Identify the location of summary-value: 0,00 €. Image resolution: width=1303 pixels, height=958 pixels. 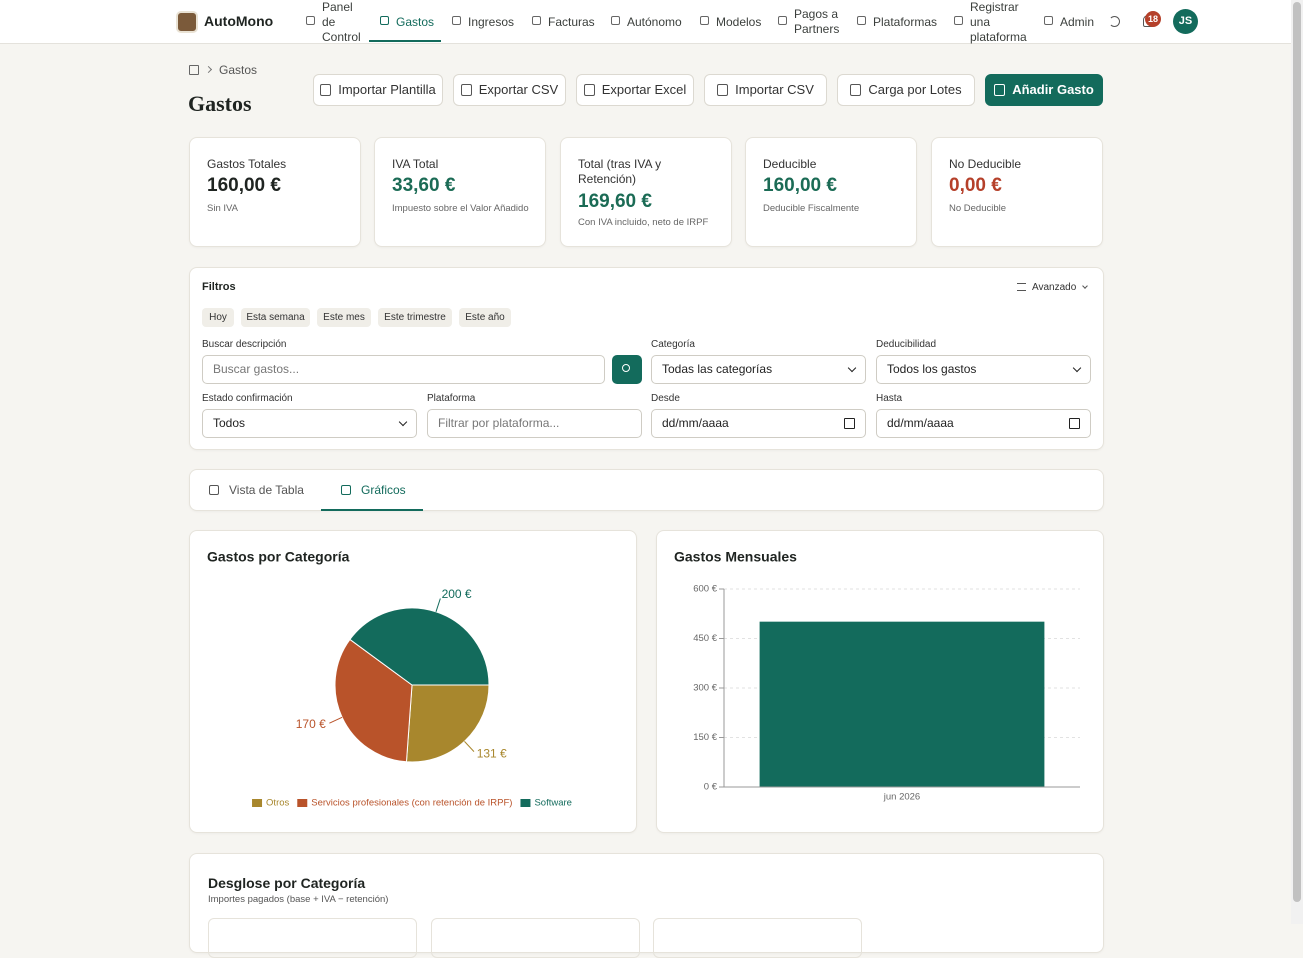
(975, 185).